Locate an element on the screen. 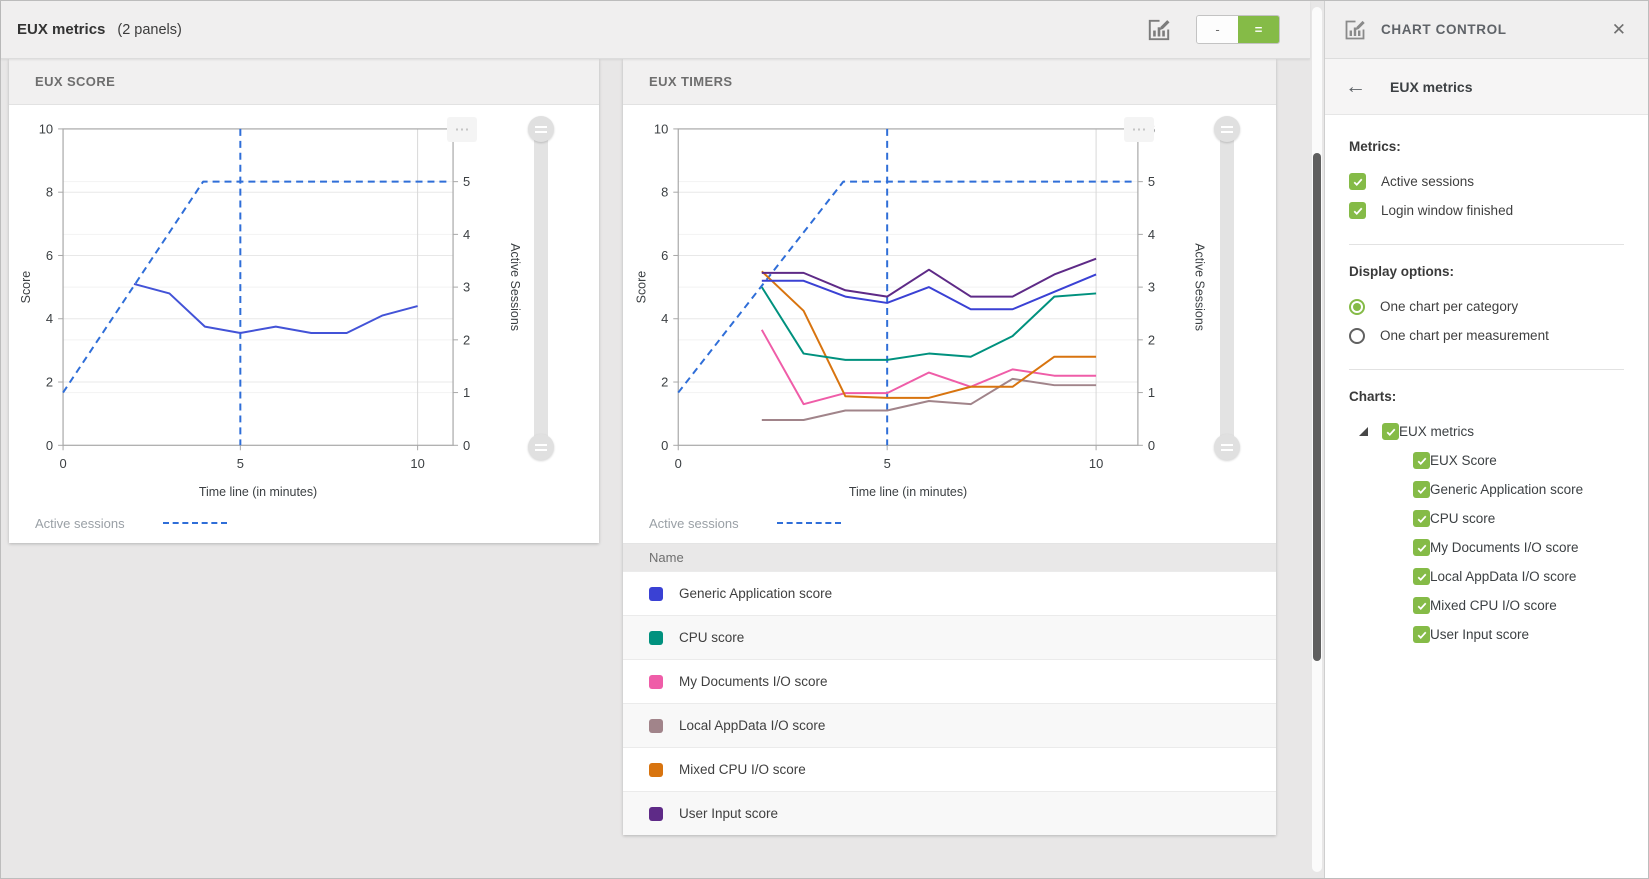  tree-node-label: Generic Application score is located at coordinates (1507, 489).